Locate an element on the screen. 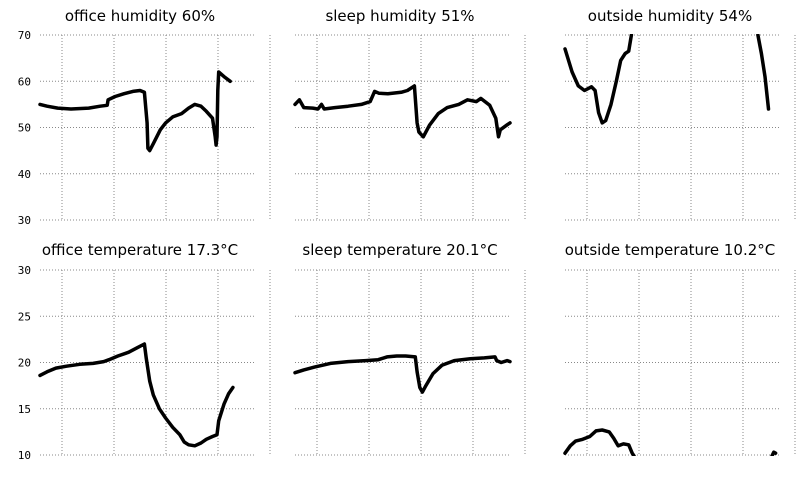 The image size is (800, 480). chart-title: office temperature 17.3°C is located at coordinates (140, 250).